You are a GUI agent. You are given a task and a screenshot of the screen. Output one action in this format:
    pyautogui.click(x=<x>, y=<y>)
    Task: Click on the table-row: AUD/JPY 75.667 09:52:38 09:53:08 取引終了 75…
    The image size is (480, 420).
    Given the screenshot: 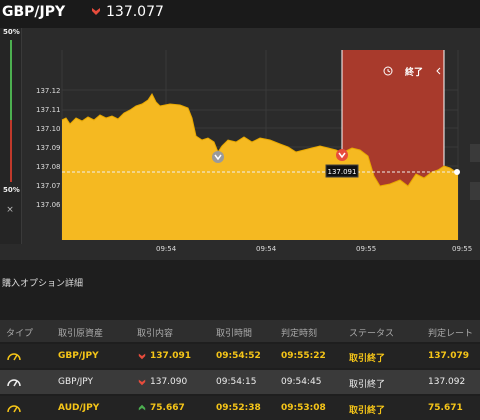 What is the action you would take?
    pyautogui.click(x=240, y=408)
    